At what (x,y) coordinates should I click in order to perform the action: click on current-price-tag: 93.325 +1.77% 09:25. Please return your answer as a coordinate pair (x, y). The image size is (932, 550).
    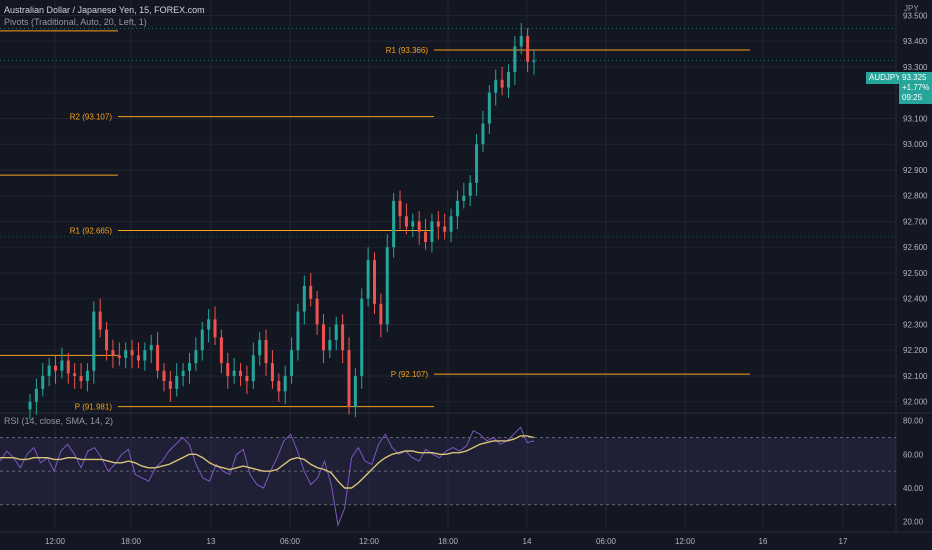
    Looking at the image, I should click on (915, 88).